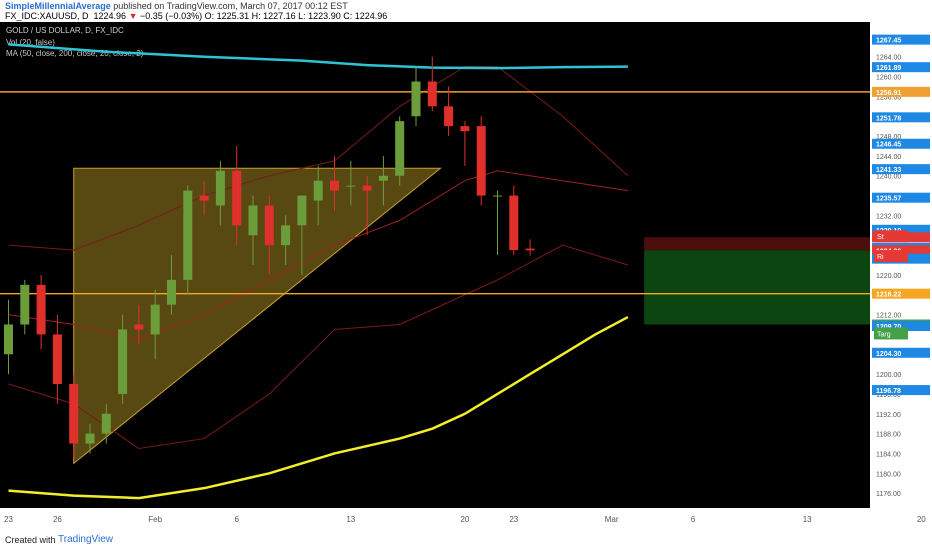  Describe the element at coordinates (171, 16) in the screenshot. I see `change-value: −0.35 (−0.03%)` at that location.